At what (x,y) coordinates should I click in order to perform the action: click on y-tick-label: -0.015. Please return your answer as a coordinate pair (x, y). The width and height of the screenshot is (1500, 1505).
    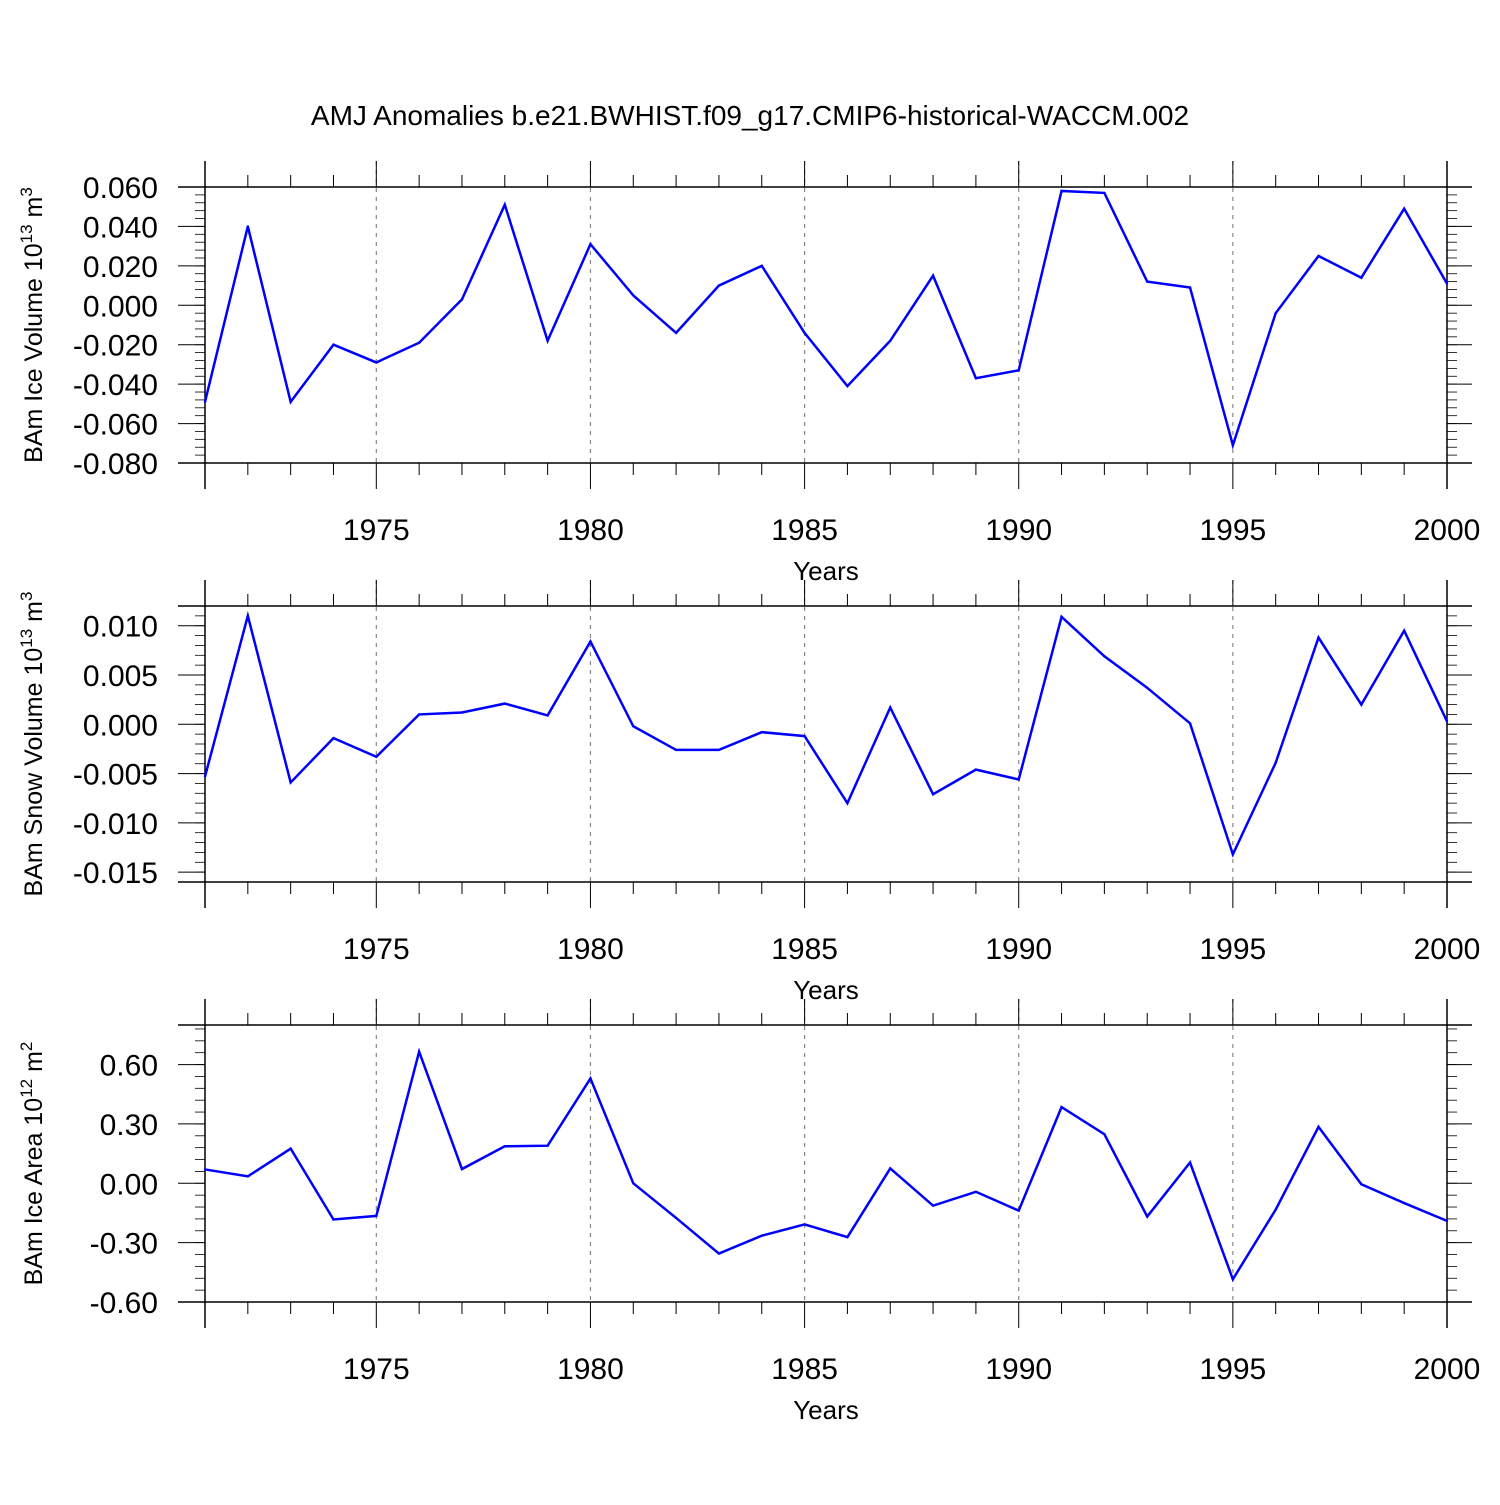
    Looking at the image, I should click on (115, 873).